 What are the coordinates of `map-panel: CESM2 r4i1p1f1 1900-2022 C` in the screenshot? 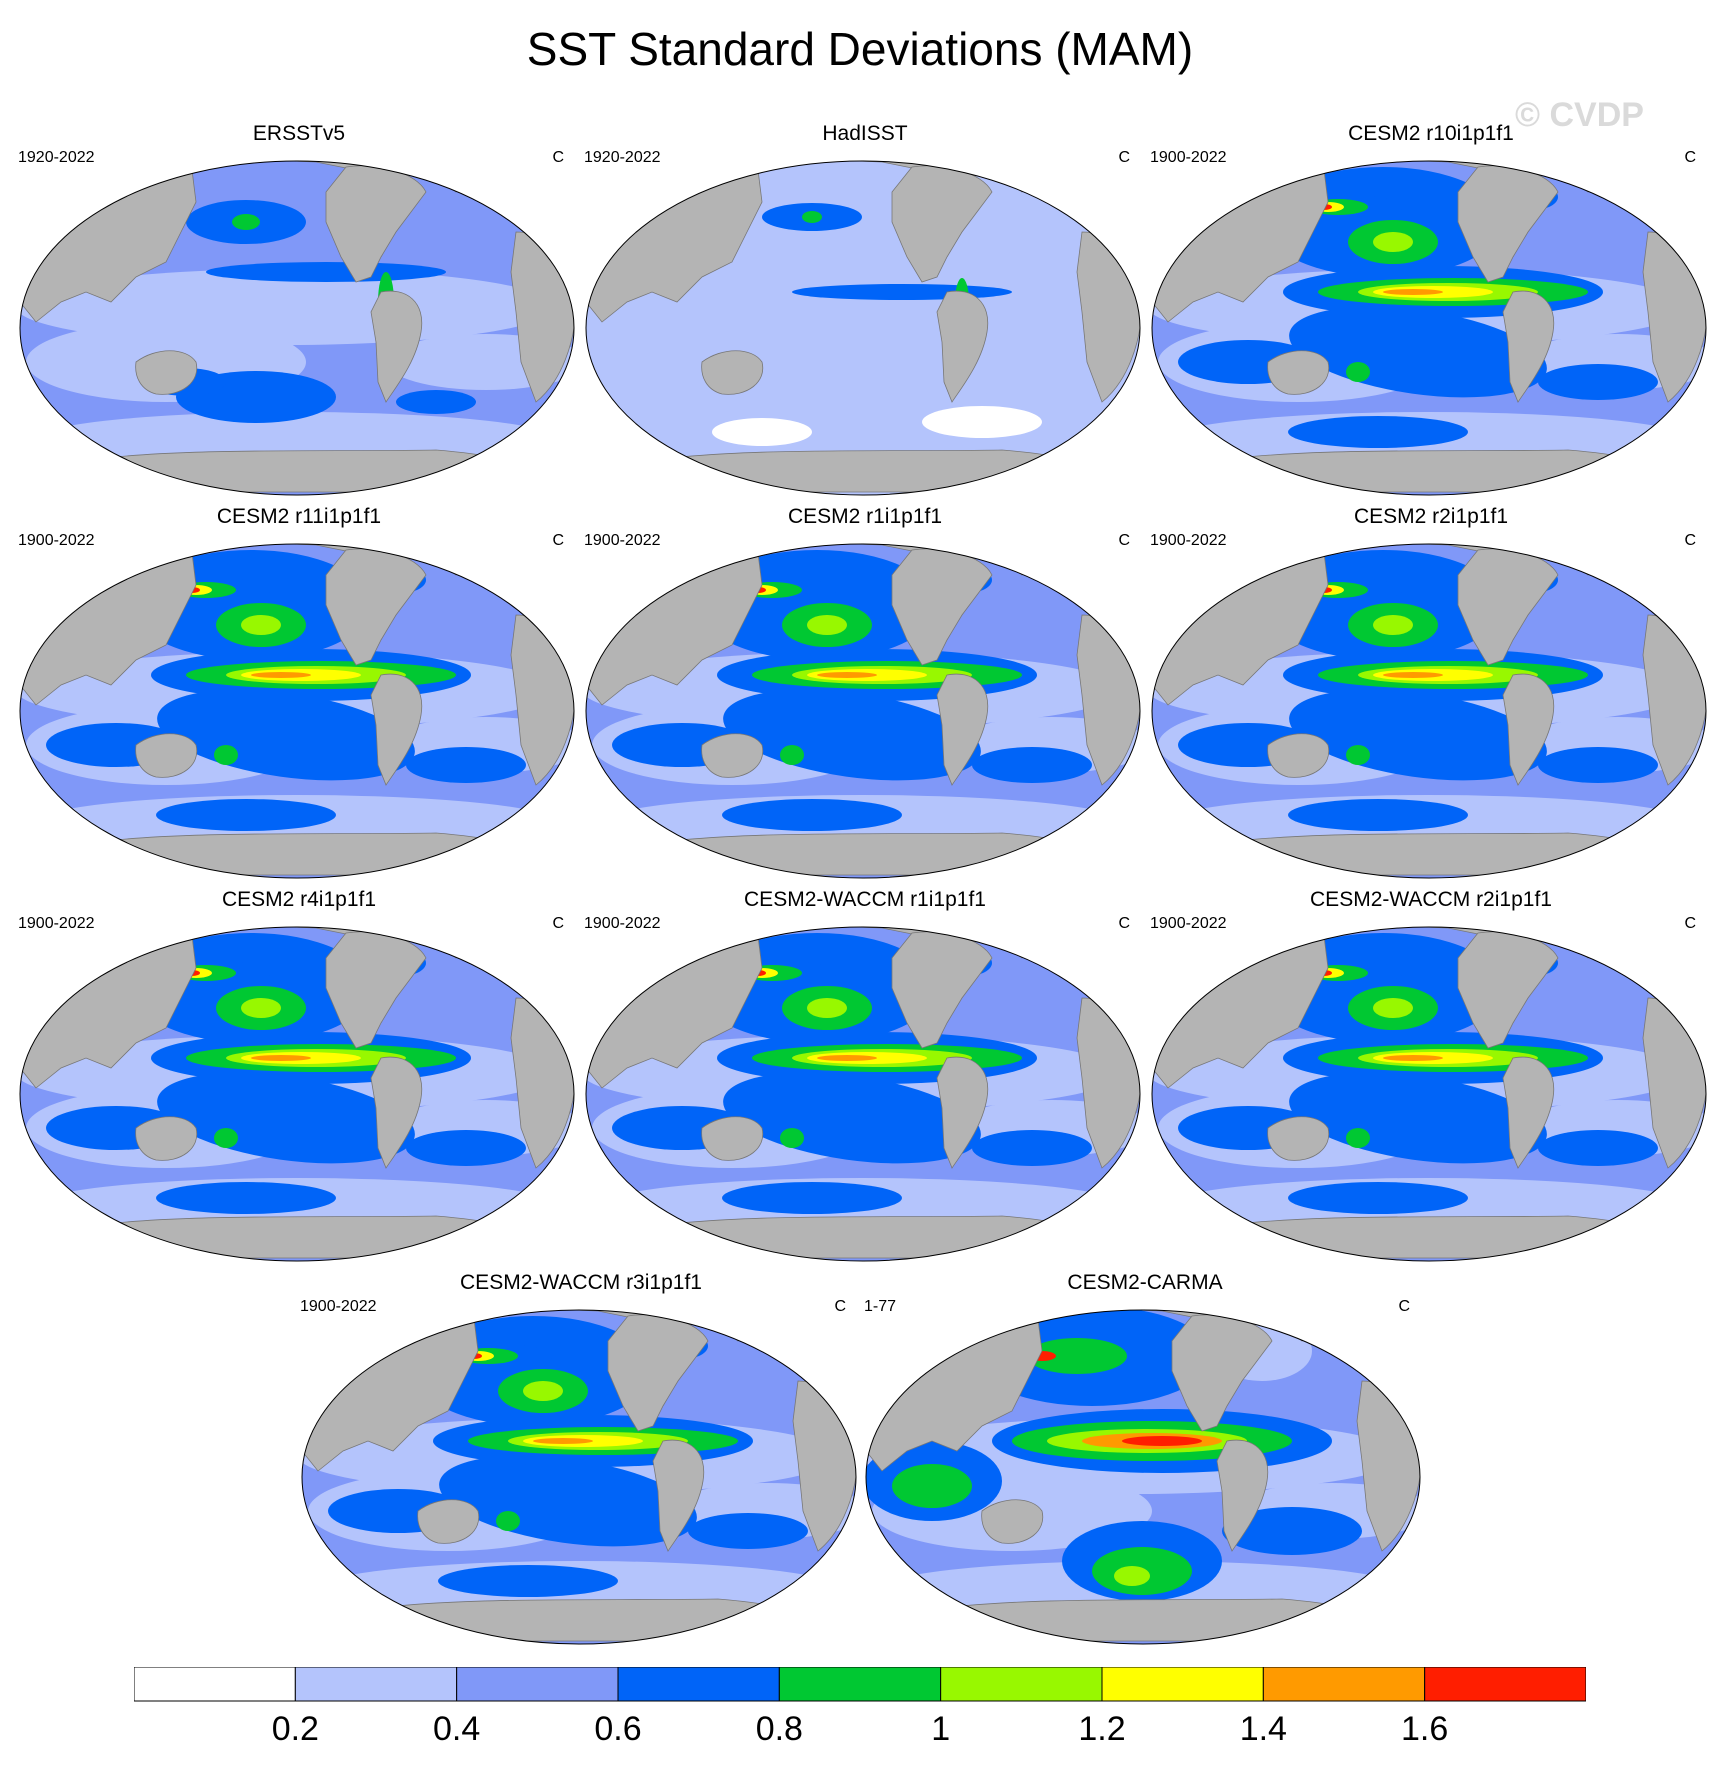 It's located at (299, 1078).